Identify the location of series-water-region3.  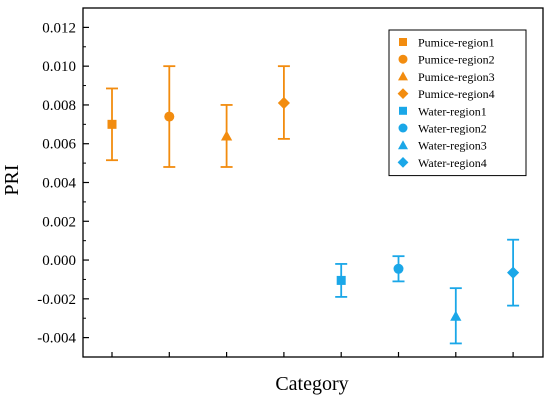
(455, 316).